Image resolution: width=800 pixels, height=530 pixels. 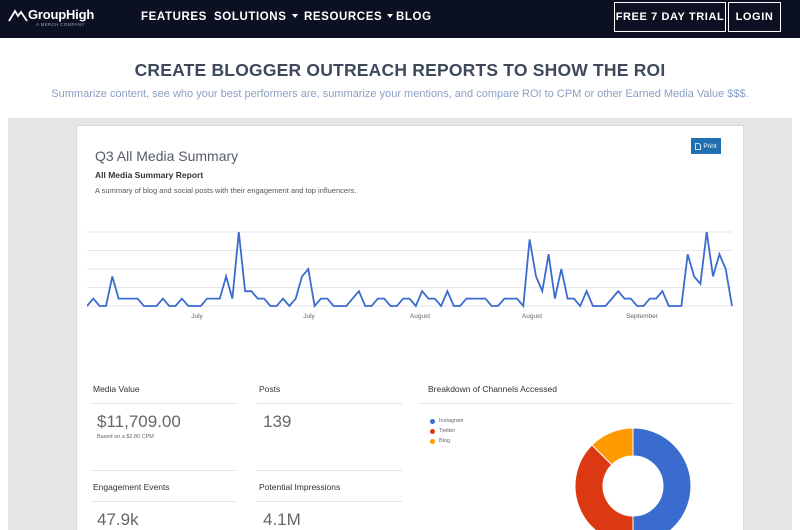 I want to click on impressions-value: 4.1M, so click(x=282, y=519).